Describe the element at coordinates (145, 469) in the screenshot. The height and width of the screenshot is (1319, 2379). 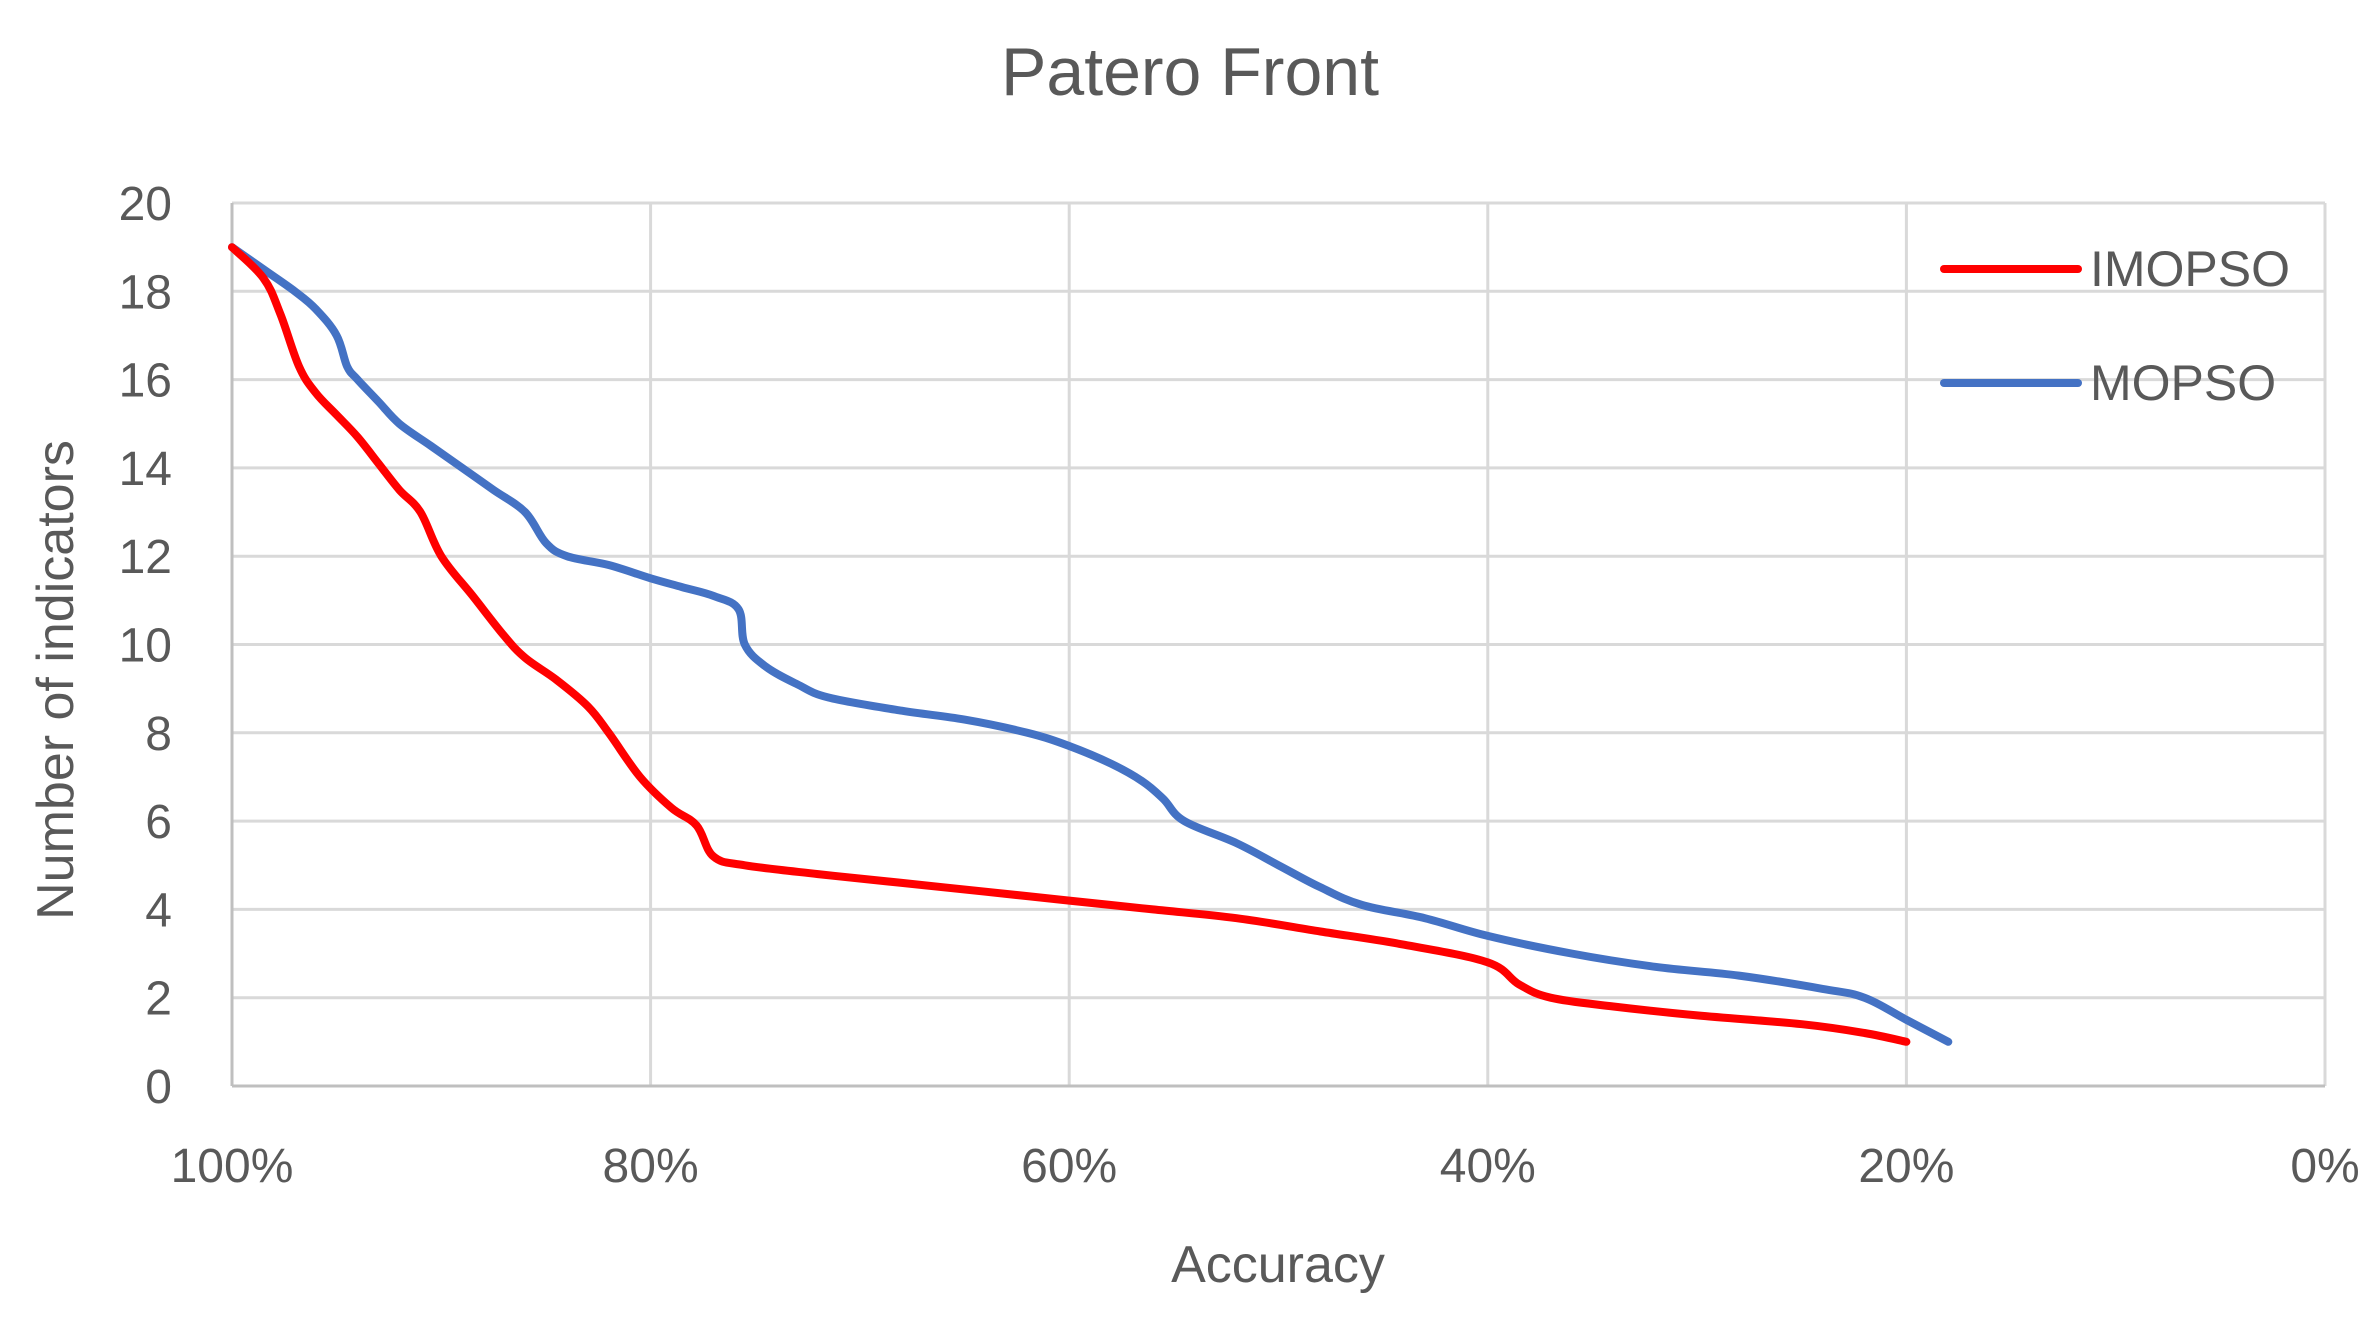
I see `y-tick-label: 14` at that location.